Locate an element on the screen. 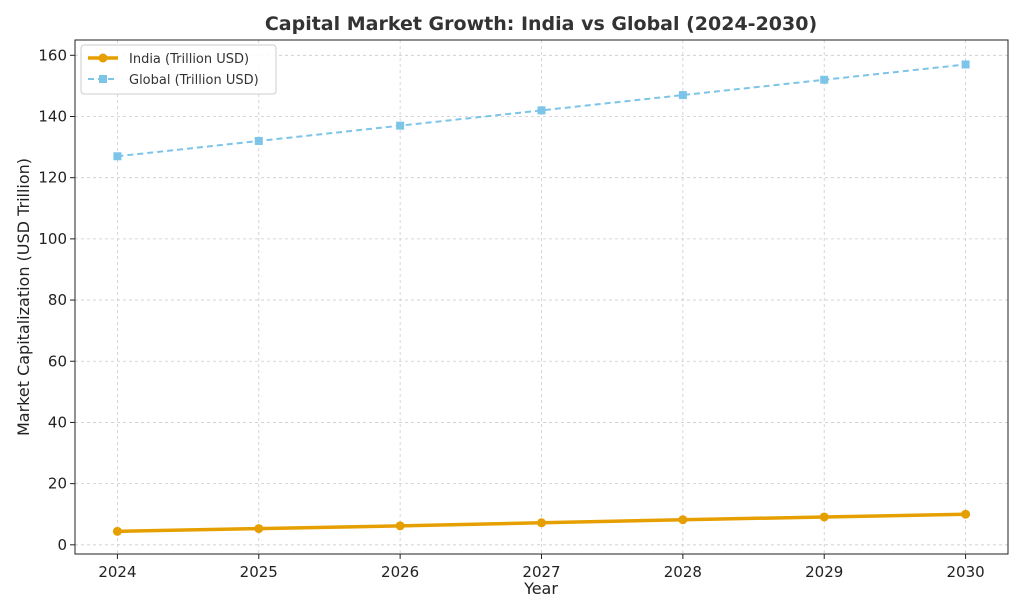 The height and width of the screenshot is (614, 1024). y-tick-label: 100 is located at coordinates (52, 239).